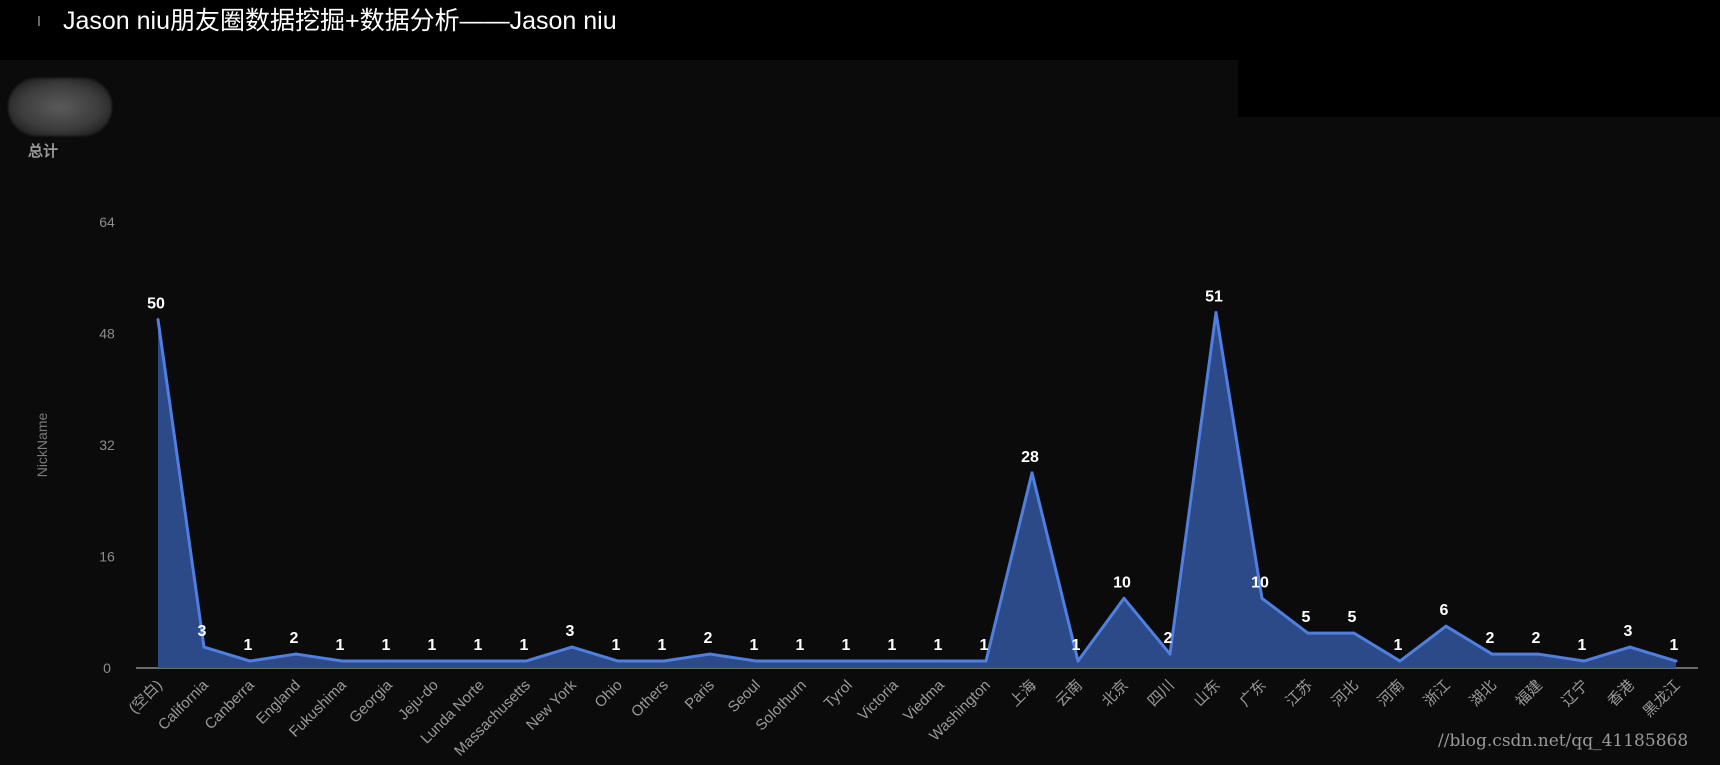 Image resolution: width=1720 pixels, height=765 pixels. I want to click on x-tick-label: 河北, so click(1345, 693).